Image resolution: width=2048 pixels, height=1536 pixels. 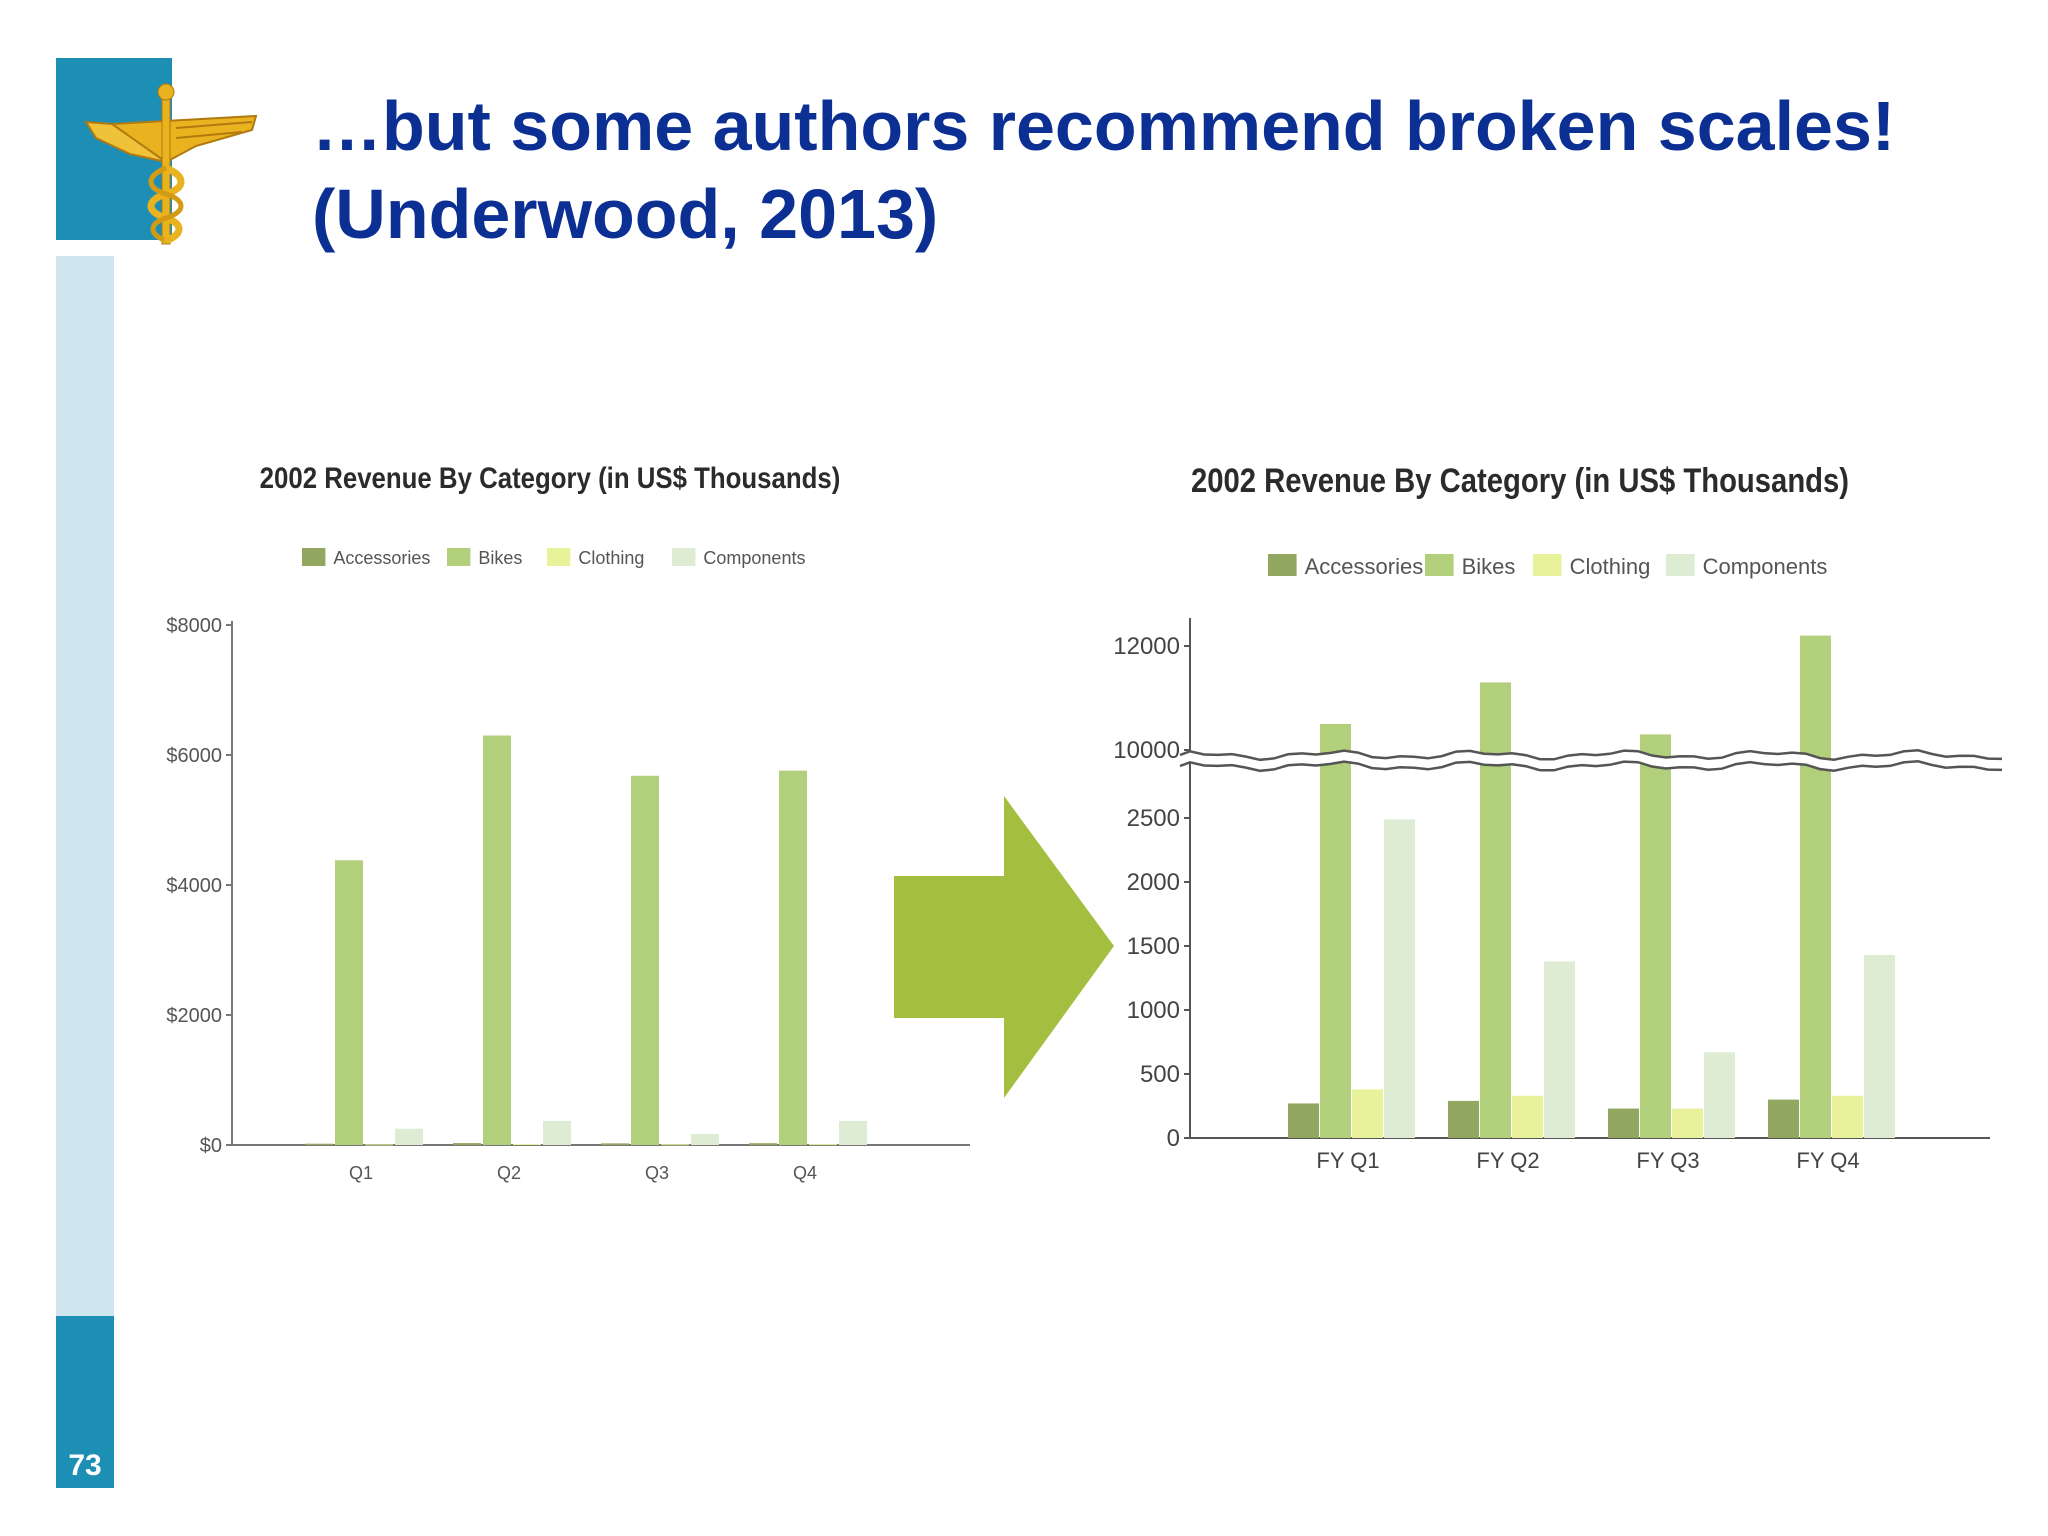 I want to click on y-tick-label: 10000, so click(x=1146, y=750).